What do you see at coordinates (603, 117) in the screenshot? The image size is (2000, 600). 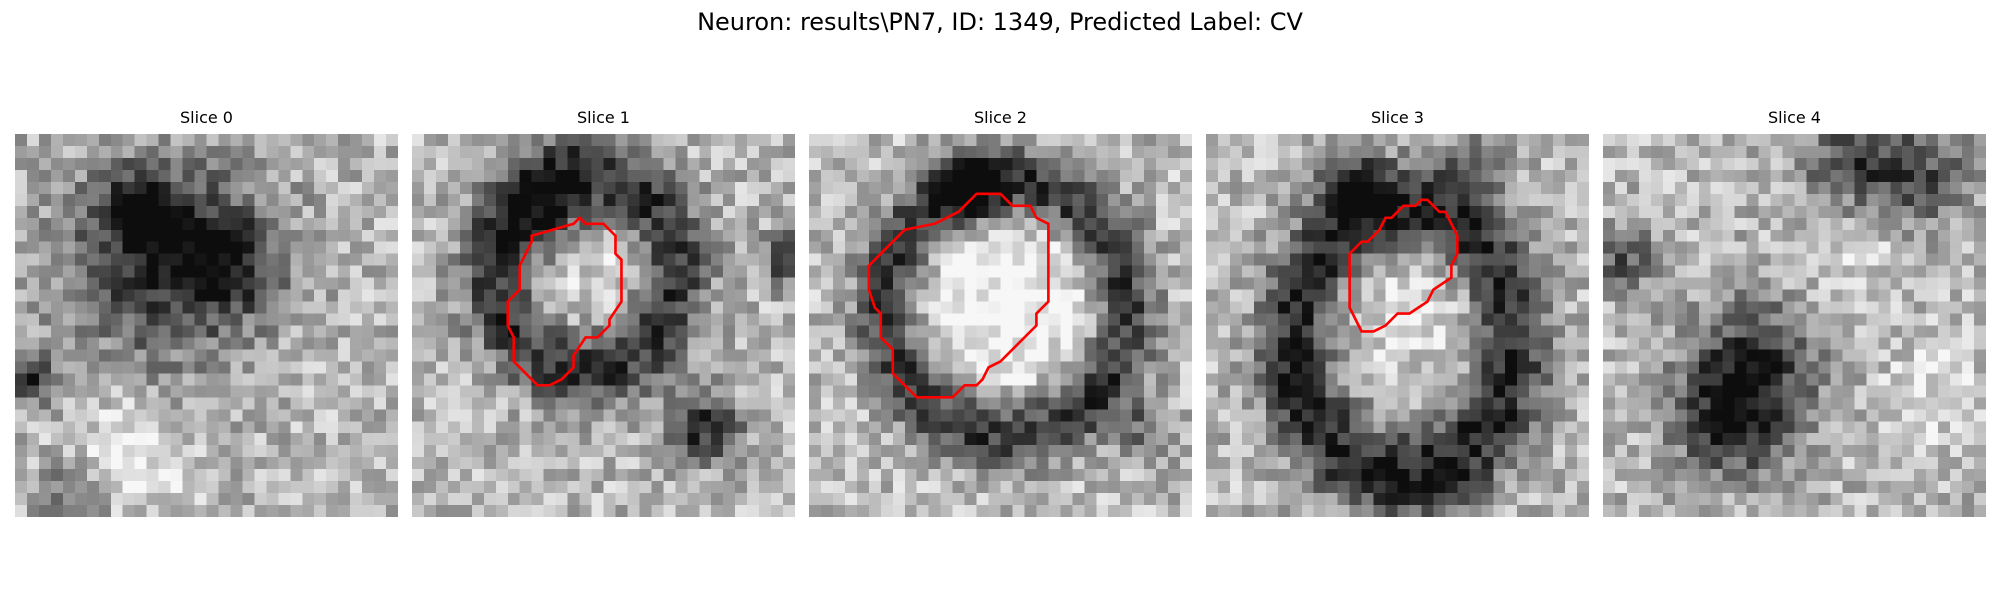 I see `slice-title: Slice 1` at bounding box center [603, 117].